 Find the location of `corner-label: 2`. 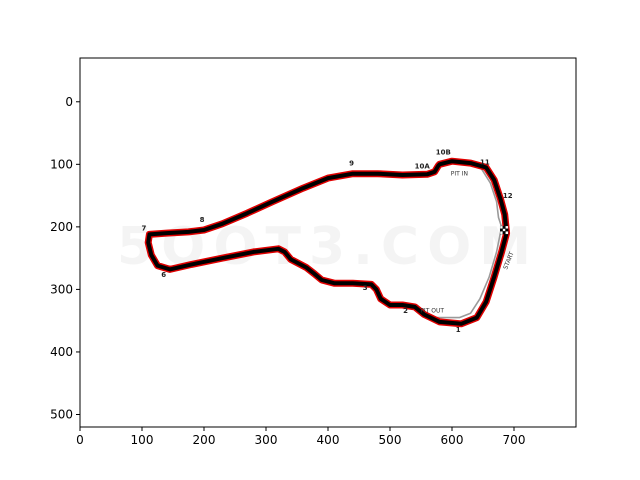

corner-label: 2 is located at coordinates (405, 311).